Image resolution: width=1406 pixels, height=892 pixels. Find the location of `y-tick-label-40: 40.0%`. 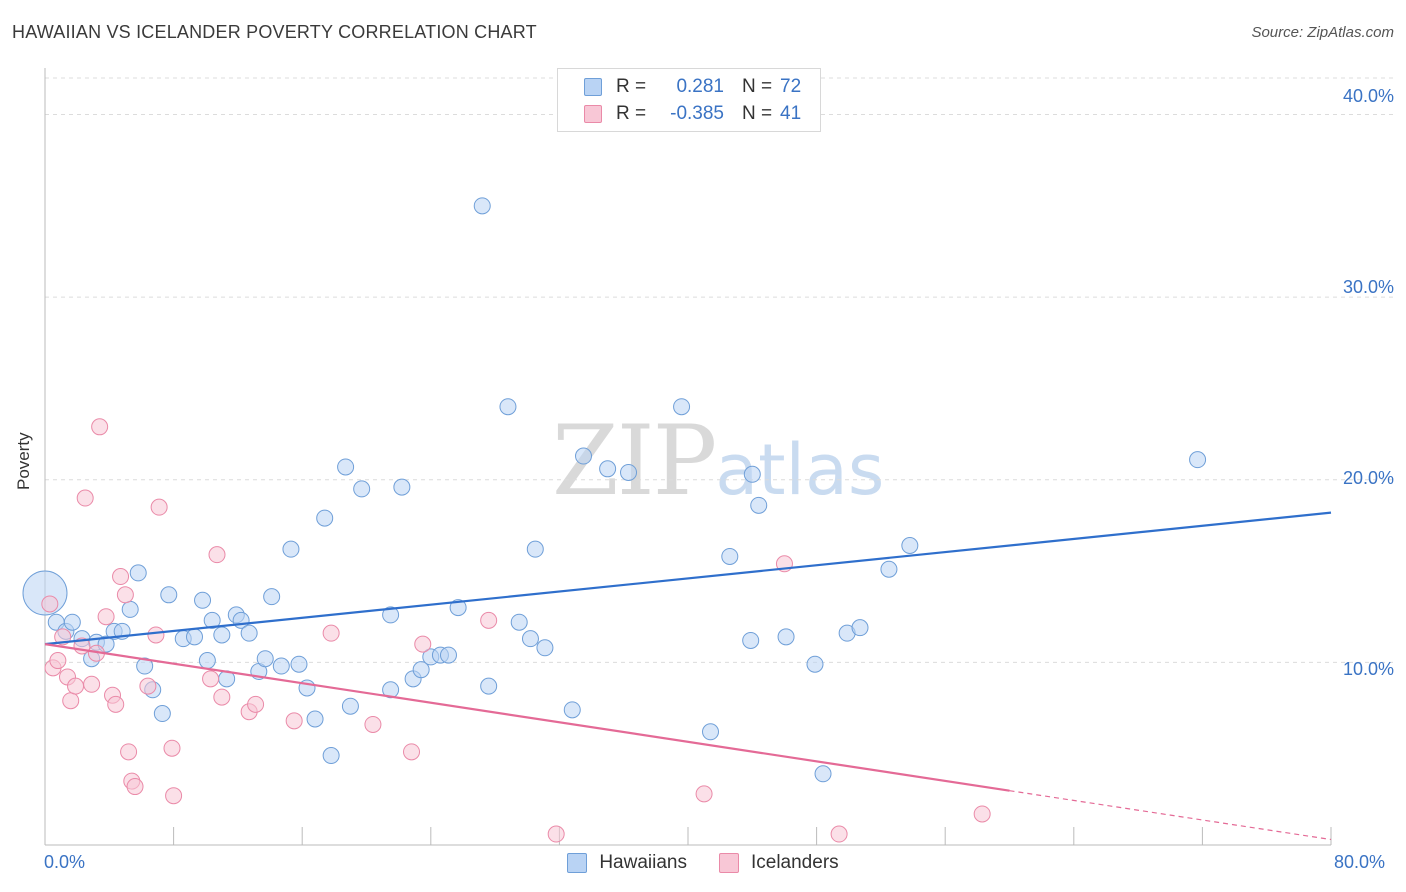

y-tick-label-40: 40.0% is located at coordinates (1368, 96).